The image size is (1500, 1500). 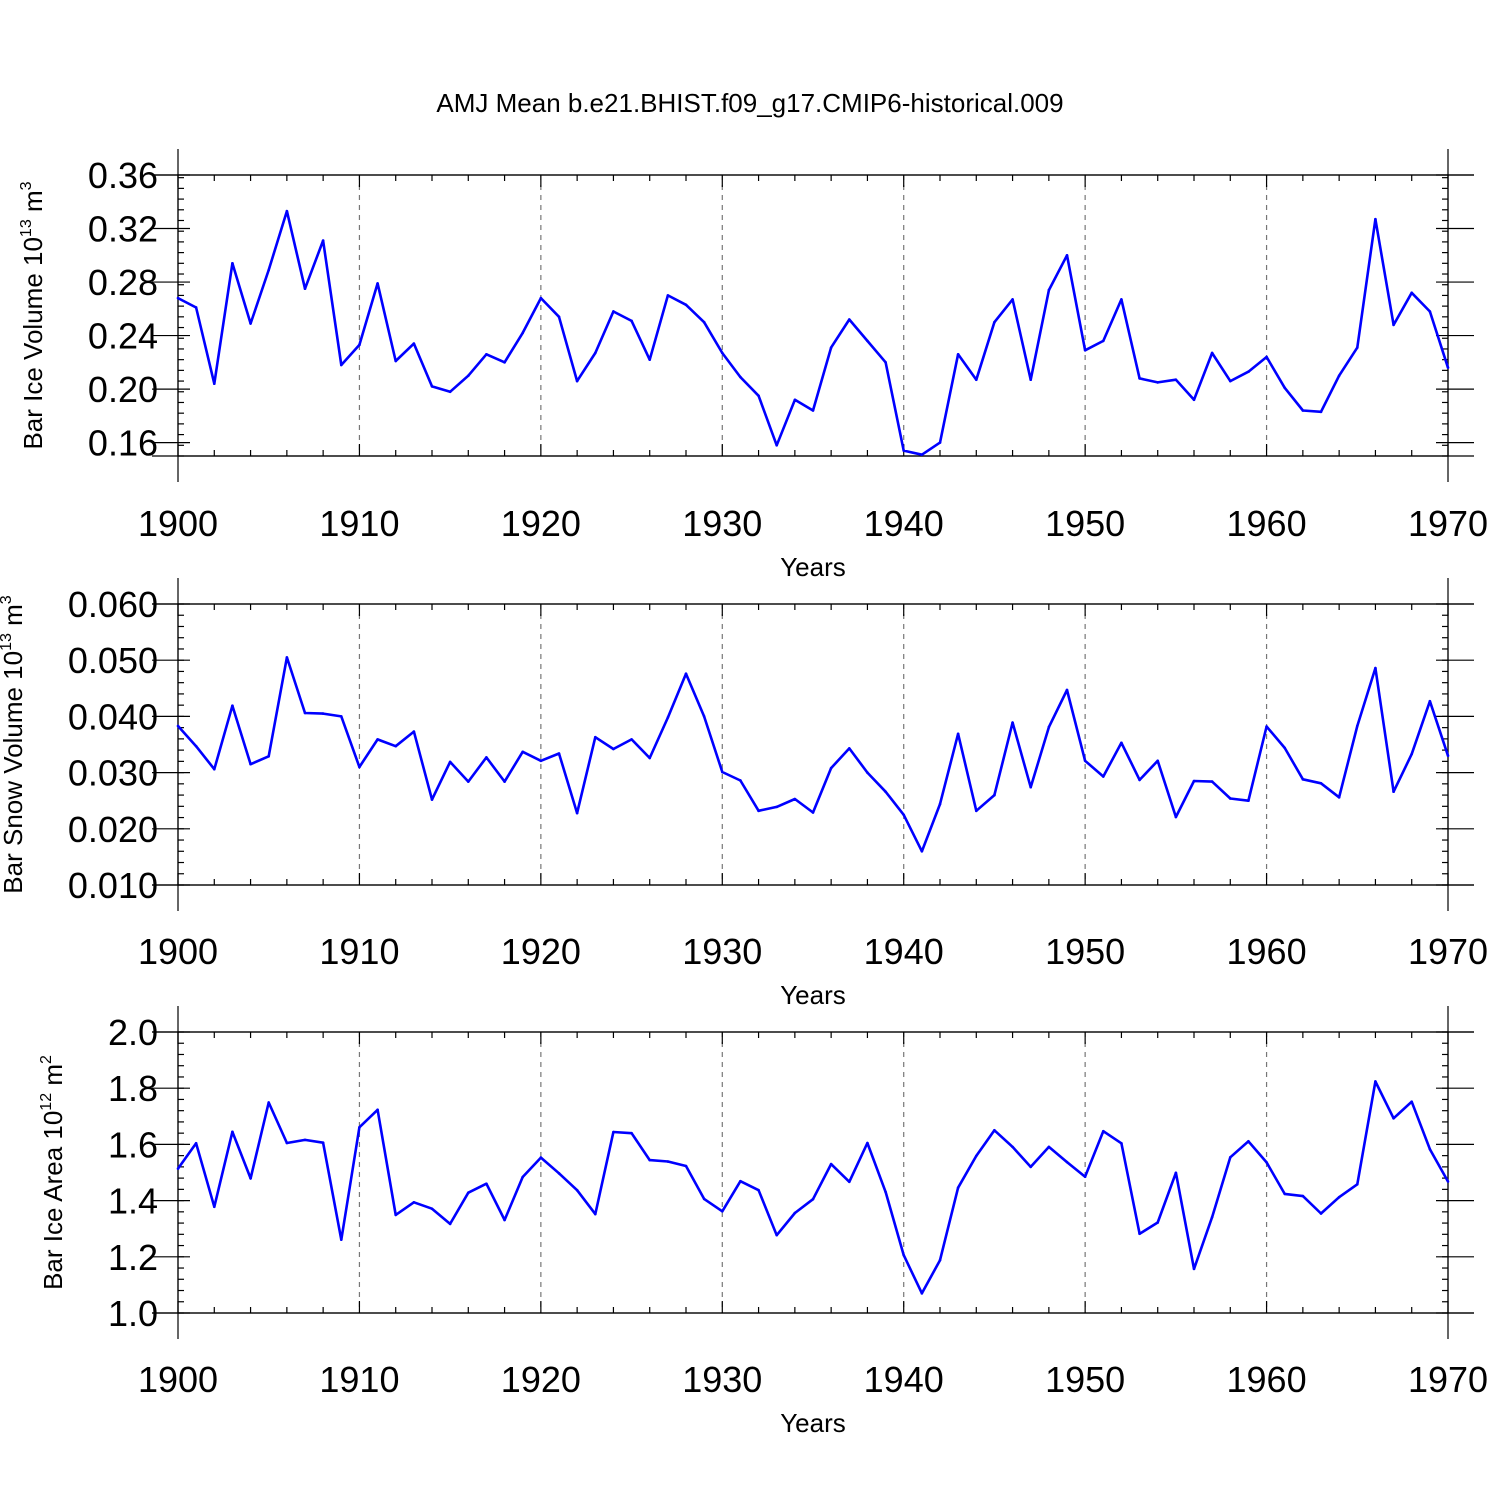 I want to click on y-tick-label: 0.32, so click(x=123, y=229).